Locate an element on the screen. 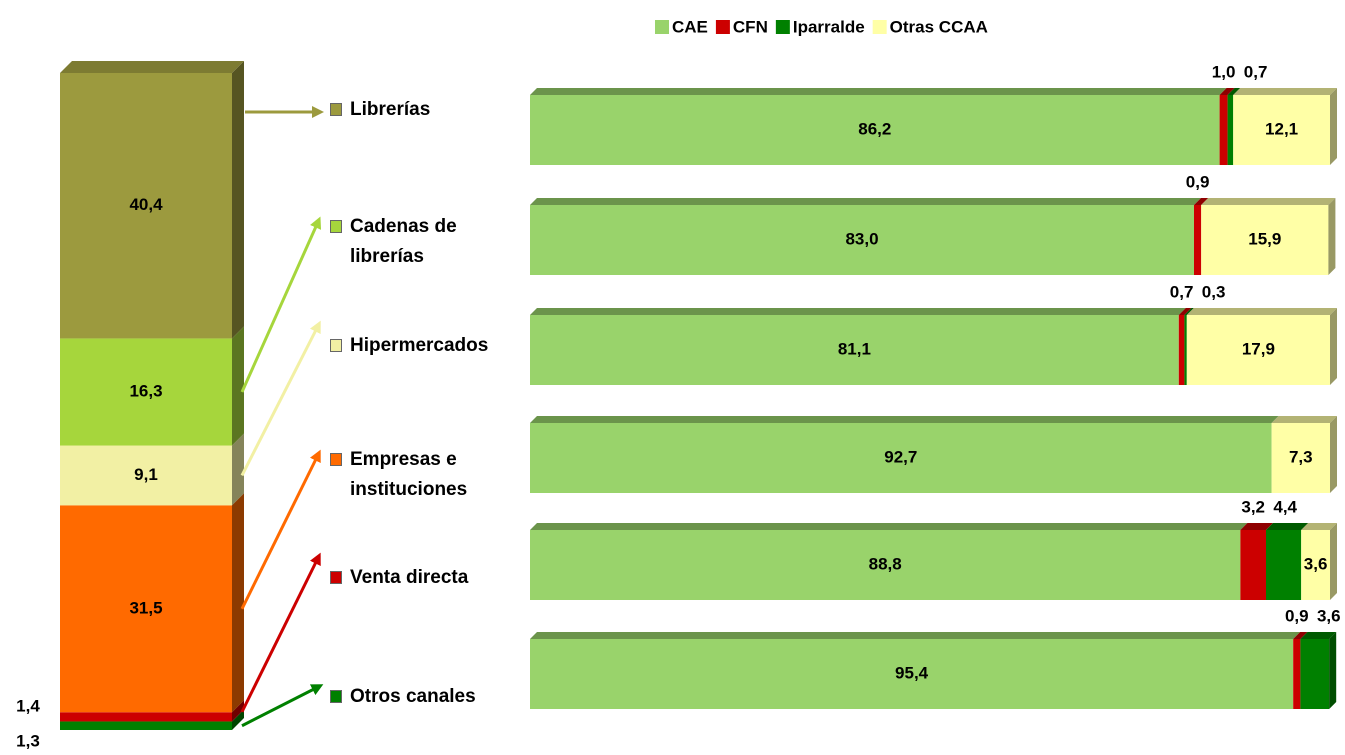 Image resolution: width=1345 pixels, height=755 pixels. value-label: 88,8 is located at coordinates (885, 563).